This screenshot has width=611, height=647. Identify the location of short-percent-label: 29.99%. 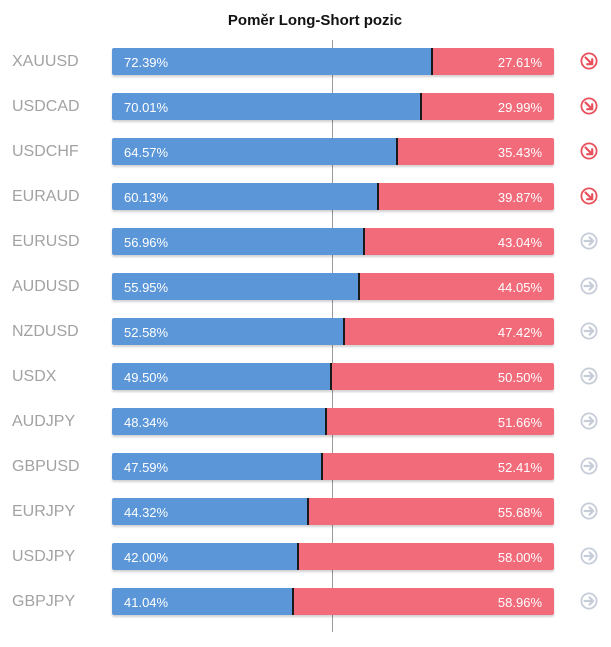
(519, 107).